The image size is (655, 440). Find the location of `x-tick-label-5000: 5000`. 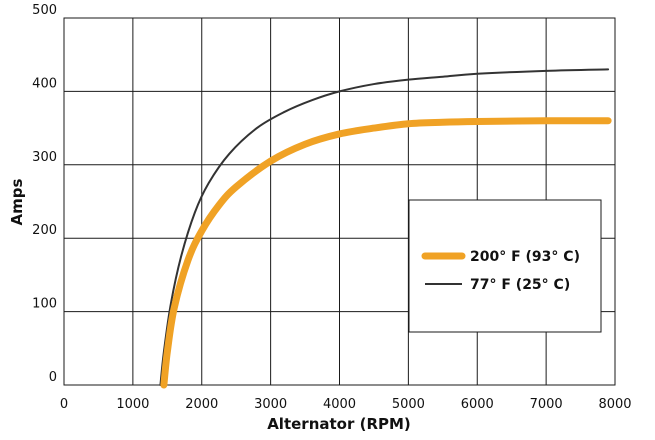

x-tick-label-5000: 5000 is located at coordinates (408, 404).